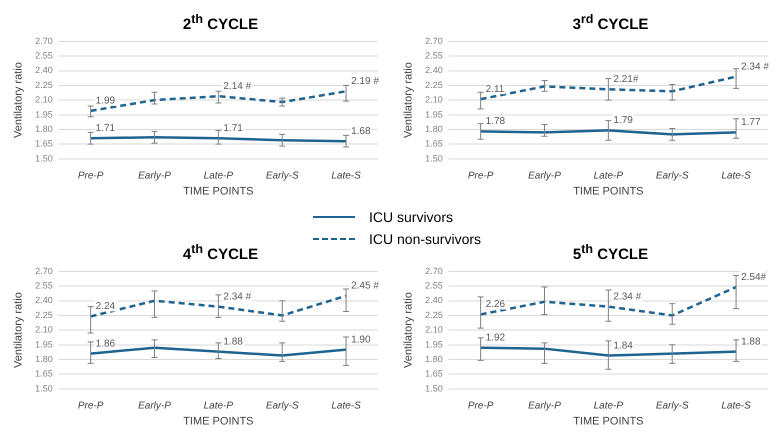 The width and height of the screenshot is (777, 437). I want to click on data-label: 1.79, so click(623, 120).